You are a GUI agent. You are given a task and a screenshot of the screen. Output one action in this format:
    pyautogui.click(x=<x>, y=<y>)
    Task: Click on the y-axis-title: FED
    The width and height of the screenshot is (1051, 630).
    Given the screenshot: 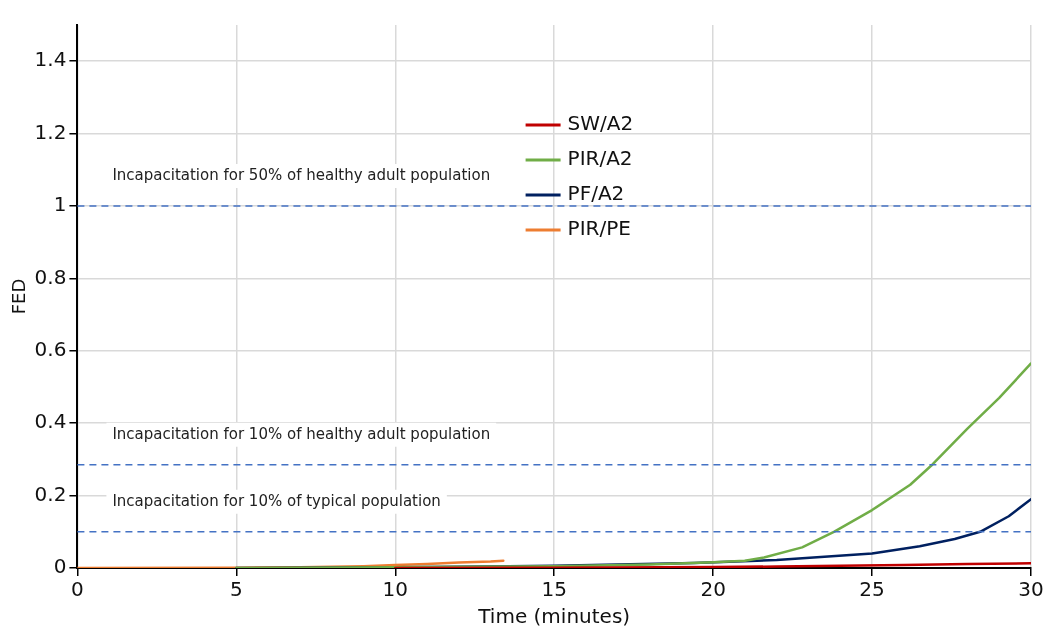 What is the action you would take?
    pyautogui.click(x=19, y=296)
    